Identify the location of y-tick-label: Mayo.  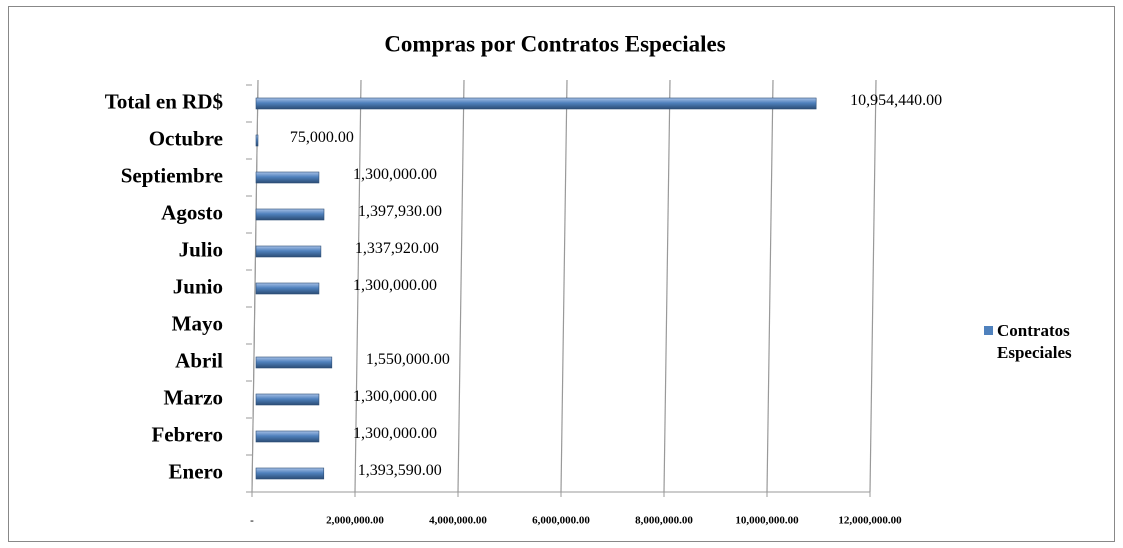
(197, 323).